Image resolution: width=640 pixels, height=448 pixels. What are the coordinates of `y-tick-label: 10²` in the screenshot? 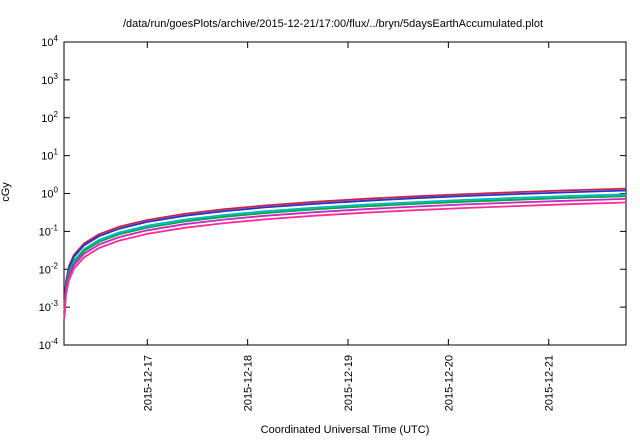 It's located at (49, 117).